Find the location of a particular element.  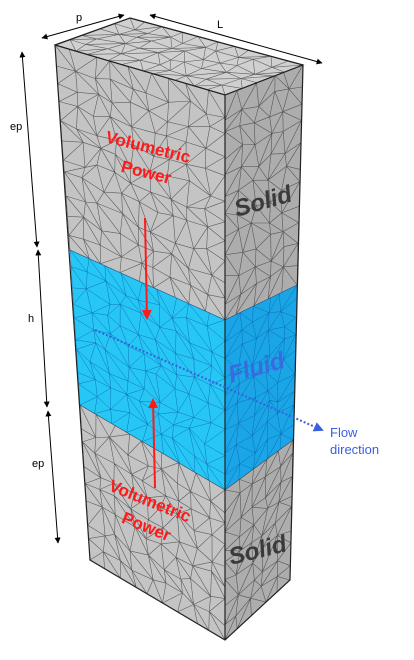

solid-lower-side is located at coordinates (259, 540).